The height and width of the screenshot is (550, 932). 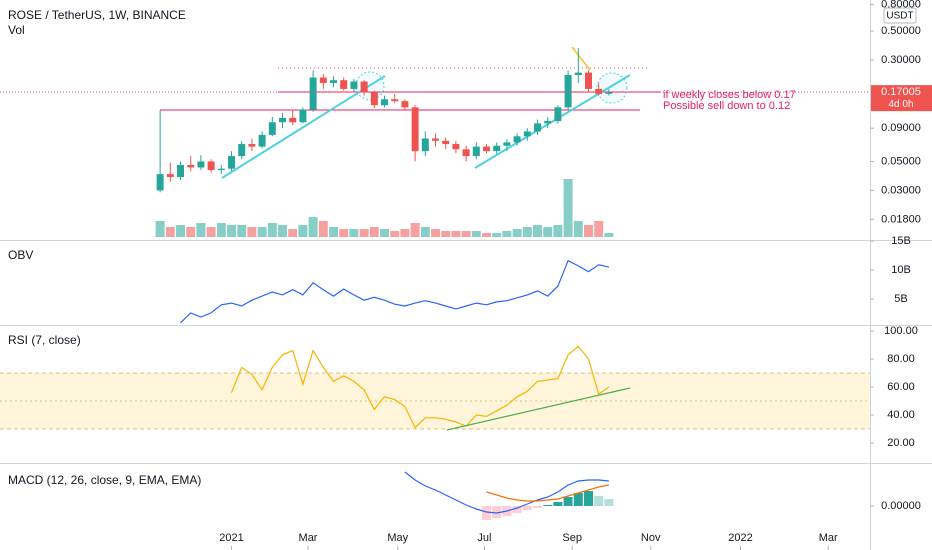 I want to click on annotation: Possible sell down to 0.12, so click(x=726, y=106).